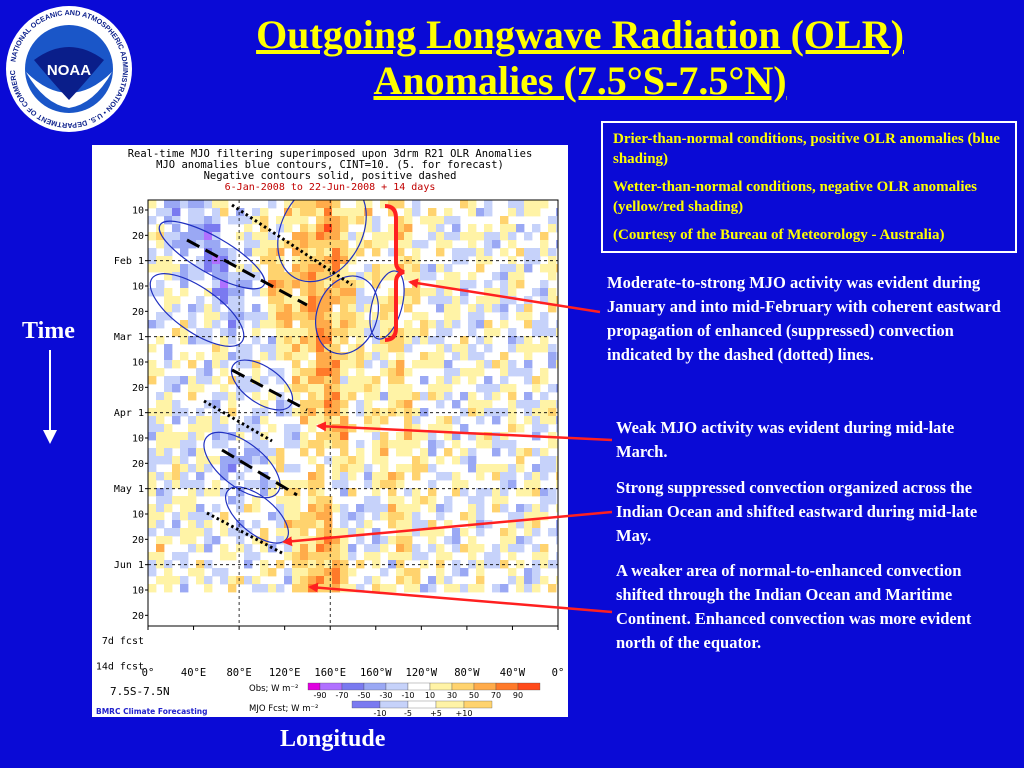 This screenshot has height=768, width=1024. Describe the element at coordinates (259, 472) in the screenshot. I see `enhanced-convection-line` at that location.